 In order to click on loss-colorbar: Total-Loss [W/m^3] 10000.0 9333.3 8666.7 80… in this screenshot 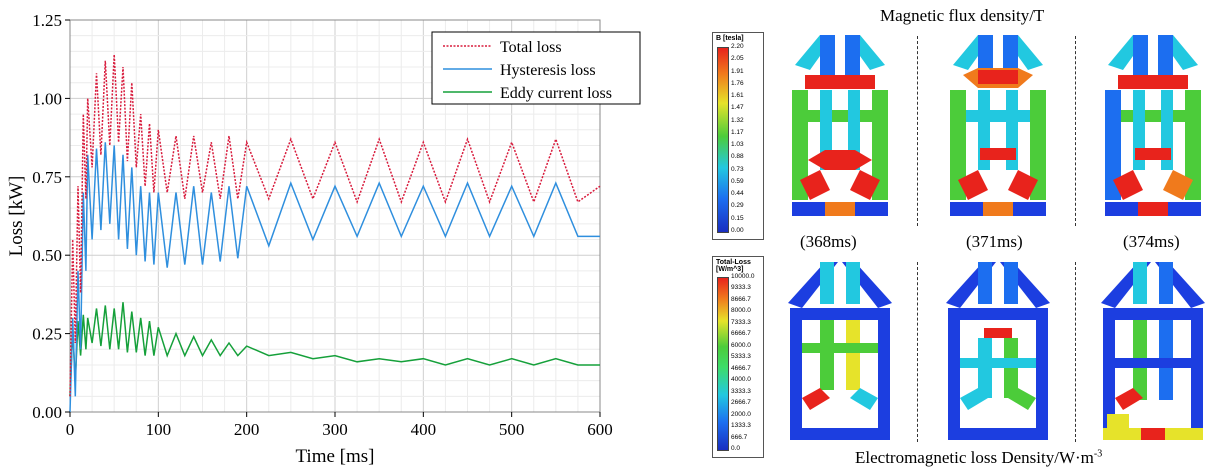, I will do `click(738, 357)`.